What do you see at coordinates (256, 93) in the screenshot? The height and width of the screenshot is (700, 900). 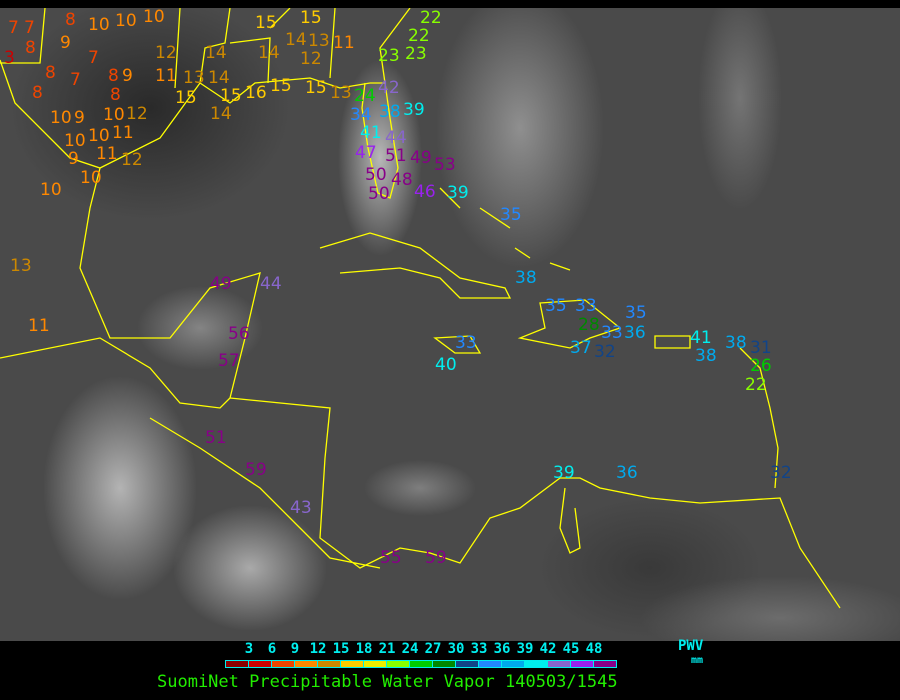 I see `station-pwv-value: 16` at bounding box center [256, 93].